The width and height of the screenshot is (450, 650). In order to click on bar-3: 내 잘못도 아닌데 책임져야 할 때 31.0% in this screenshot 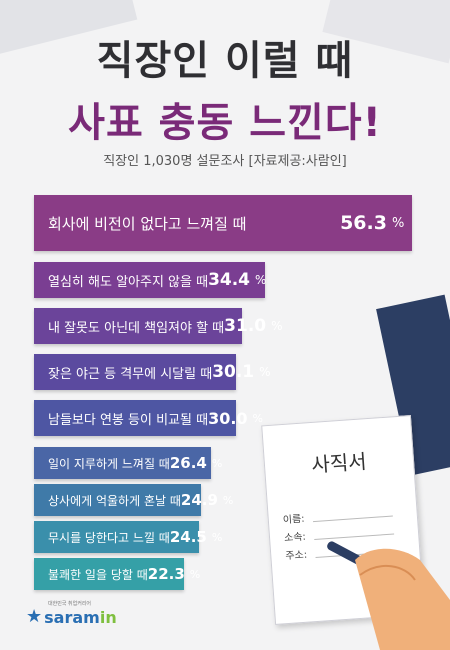, I will do `click(158, 326)`.